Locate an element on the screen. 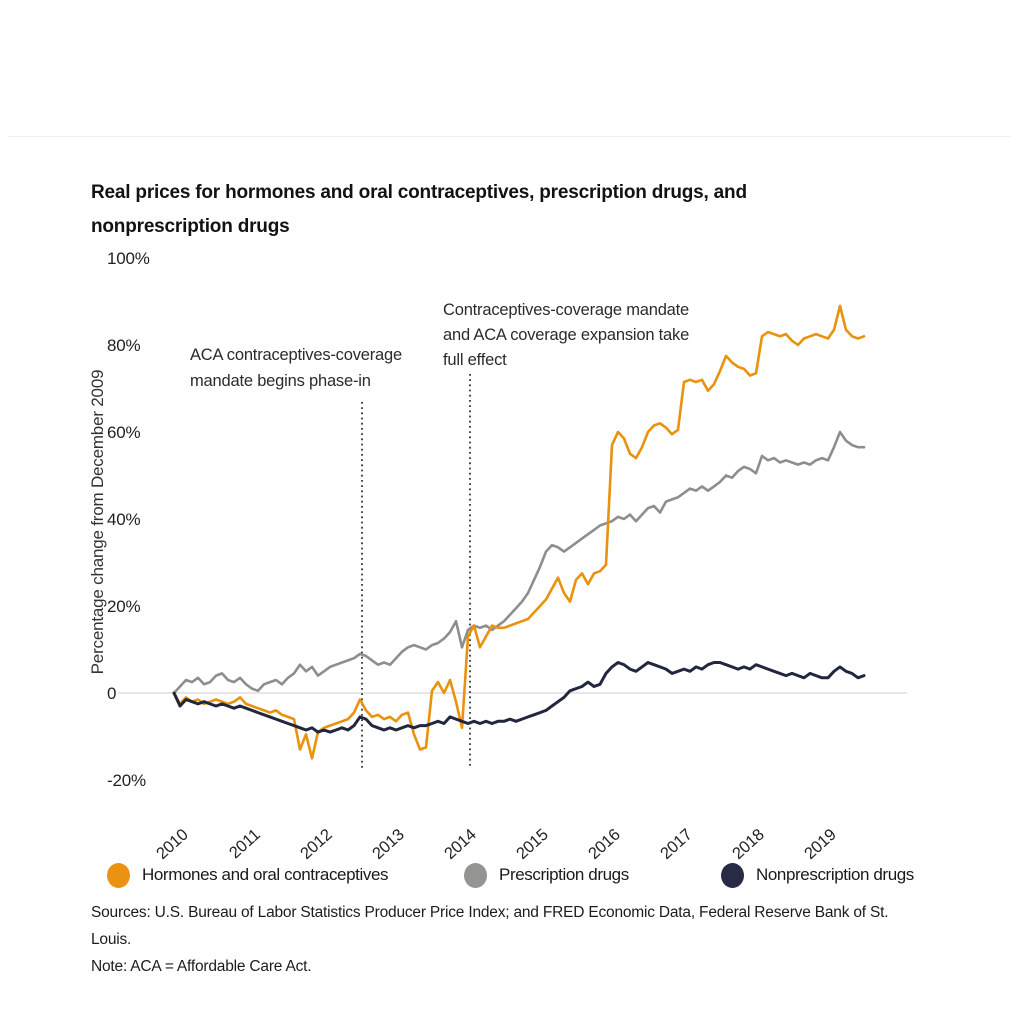 Image resolution: width=1019 pixels, height=1023 pixels. annotation-text: ACA contraceptives-coverage is located at coordinates (296, 355).